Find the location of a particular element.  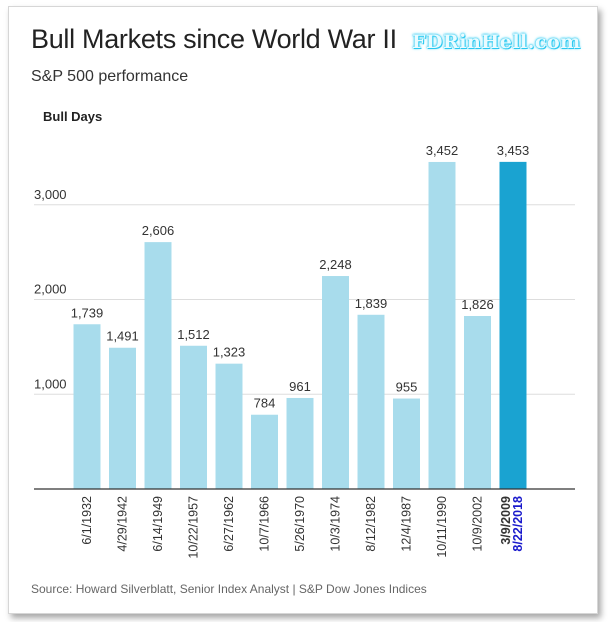

category-label: 12/4/1987 is located at coordinates (407, 524).